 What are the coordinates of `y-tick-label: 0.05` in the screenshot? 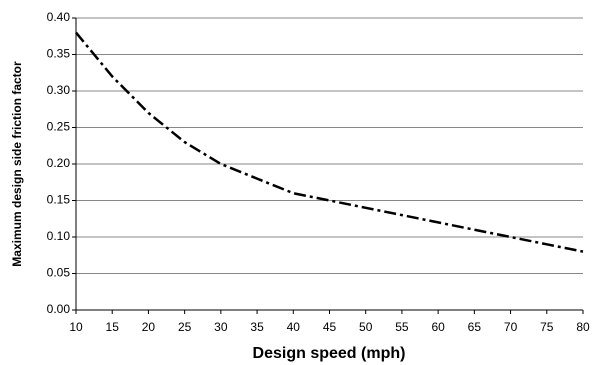 It's located at (59, 273).